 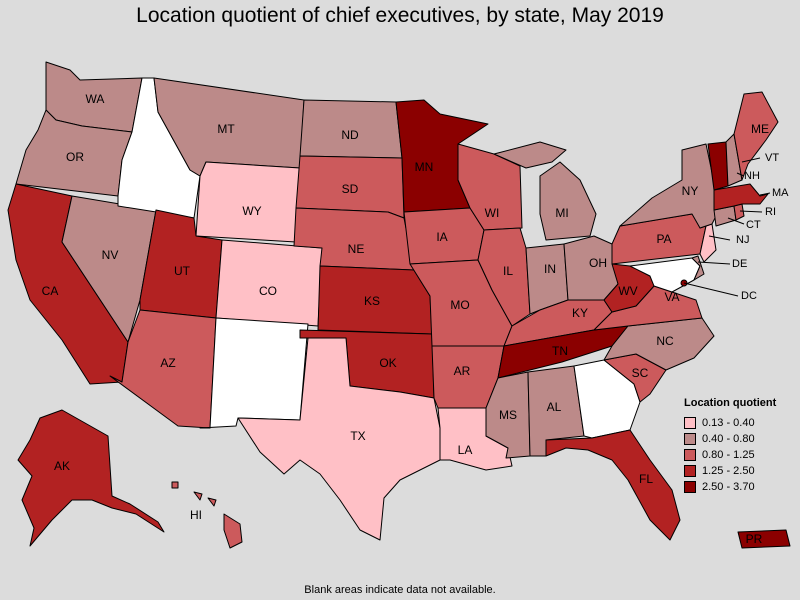 I want to click on state-label-dc: DC, so click(x=749, y=296).